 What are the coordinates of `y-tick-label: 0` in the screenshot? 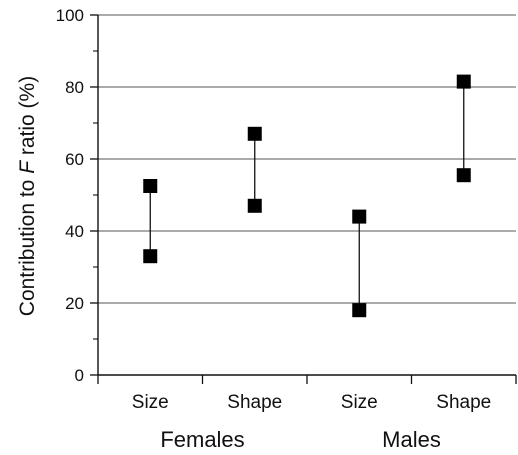 It's located at (79, 375).